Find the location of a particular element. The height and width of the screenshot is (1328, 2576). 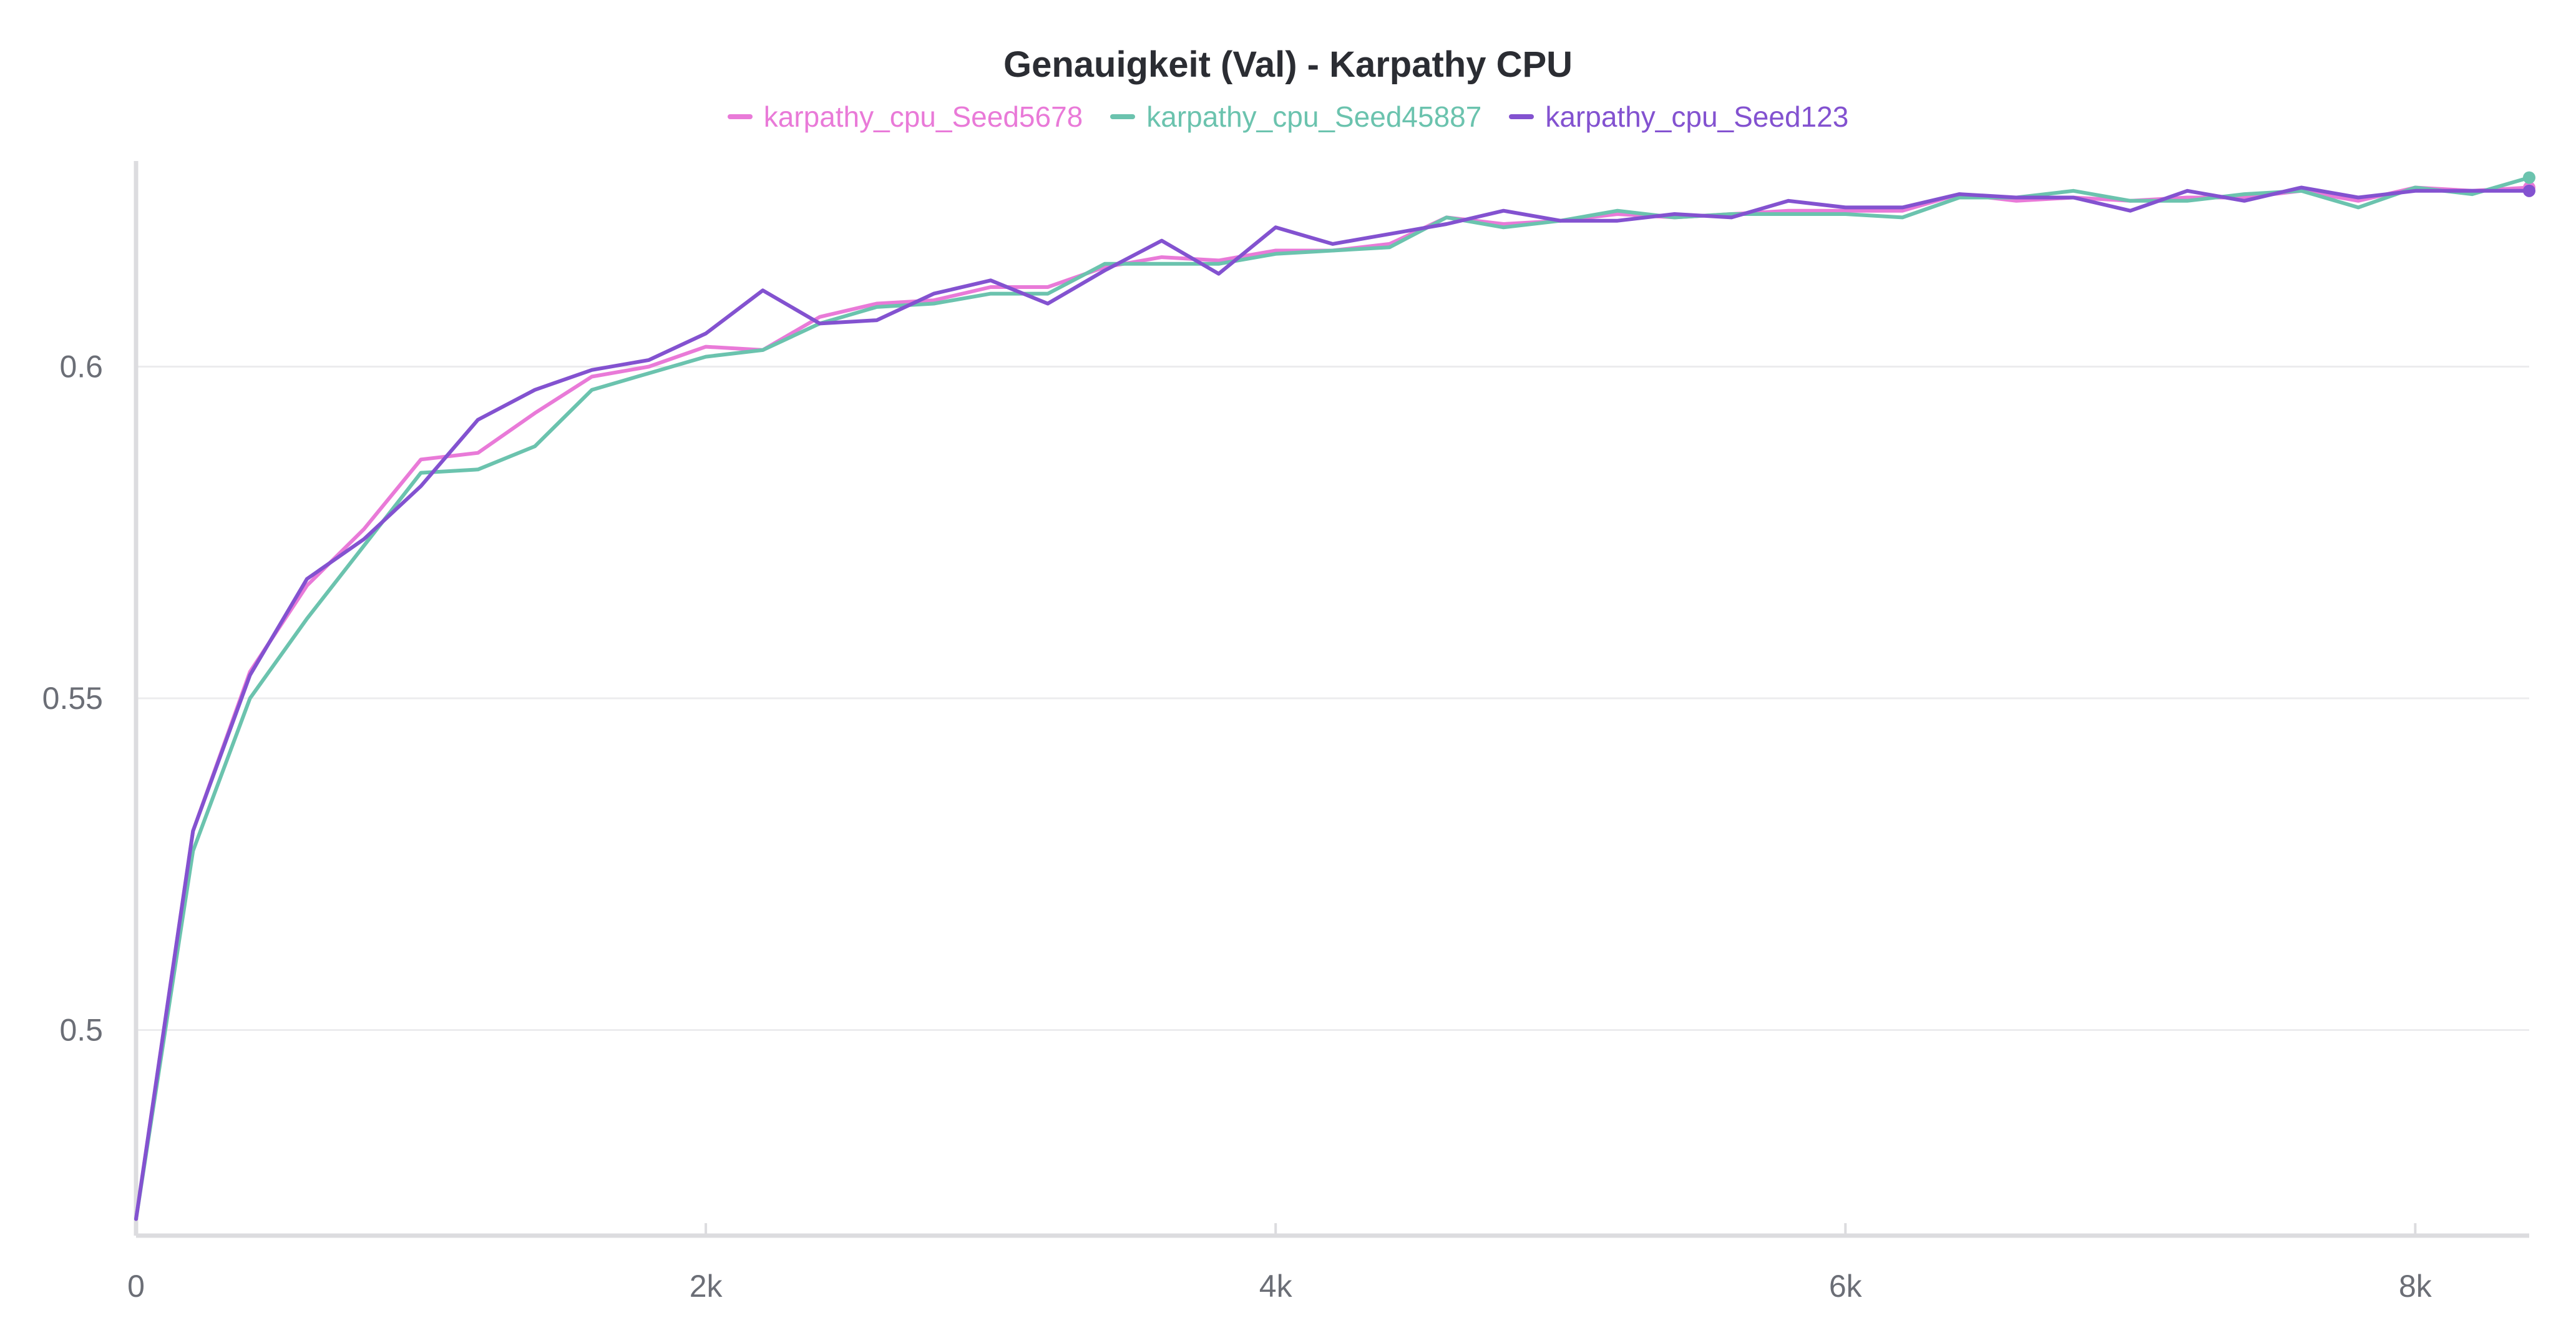

legend-item-seed5678: karpathy_cpu_Seed5678 is located at coordinates (905, 117).